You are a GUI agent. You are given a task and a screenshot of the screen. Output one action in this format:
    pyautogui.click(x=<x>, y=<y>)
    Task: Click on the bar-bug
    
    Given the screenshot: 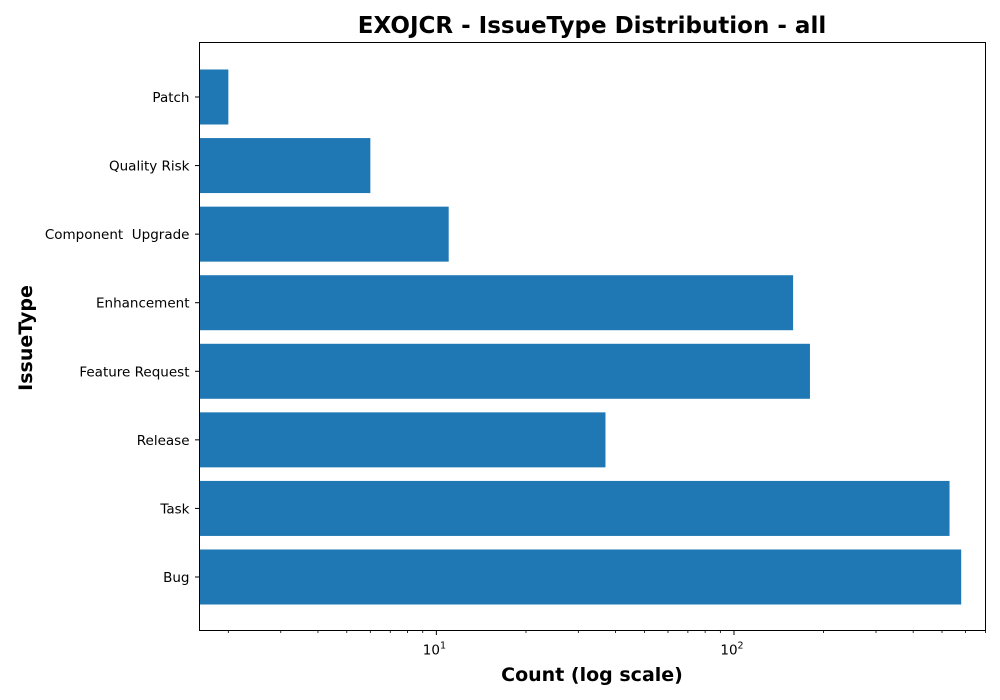 What is the action you would take?
    pyautogui.click(x=580, y=577)
    